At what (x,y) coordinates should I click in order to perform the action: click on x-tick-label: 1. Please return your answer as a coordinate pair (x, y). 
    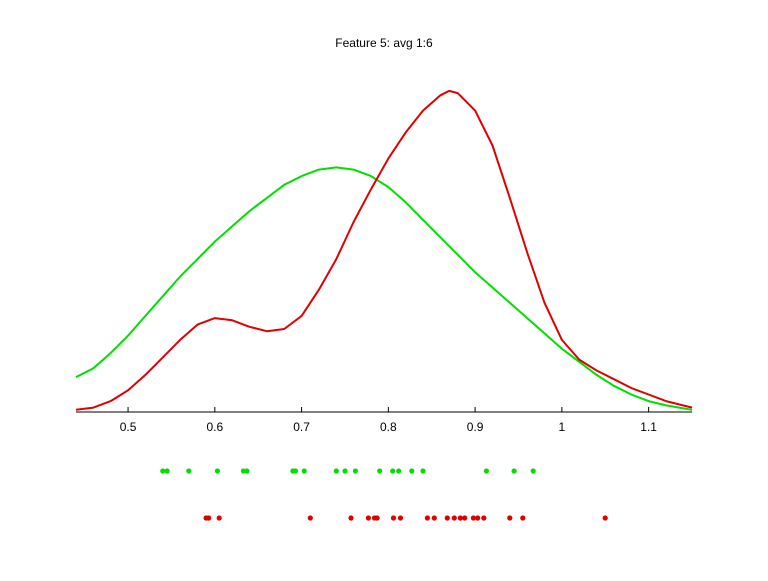
    Looking at the image, I should click on (562, 427).